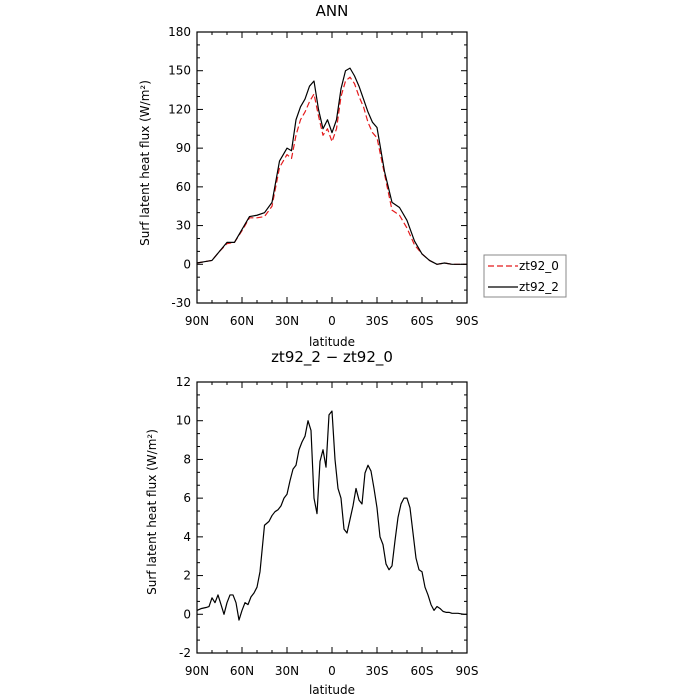 The image size is (700, 700). I want to click on chart-legend: zt92_0 zt92_2, so click(525, 276).